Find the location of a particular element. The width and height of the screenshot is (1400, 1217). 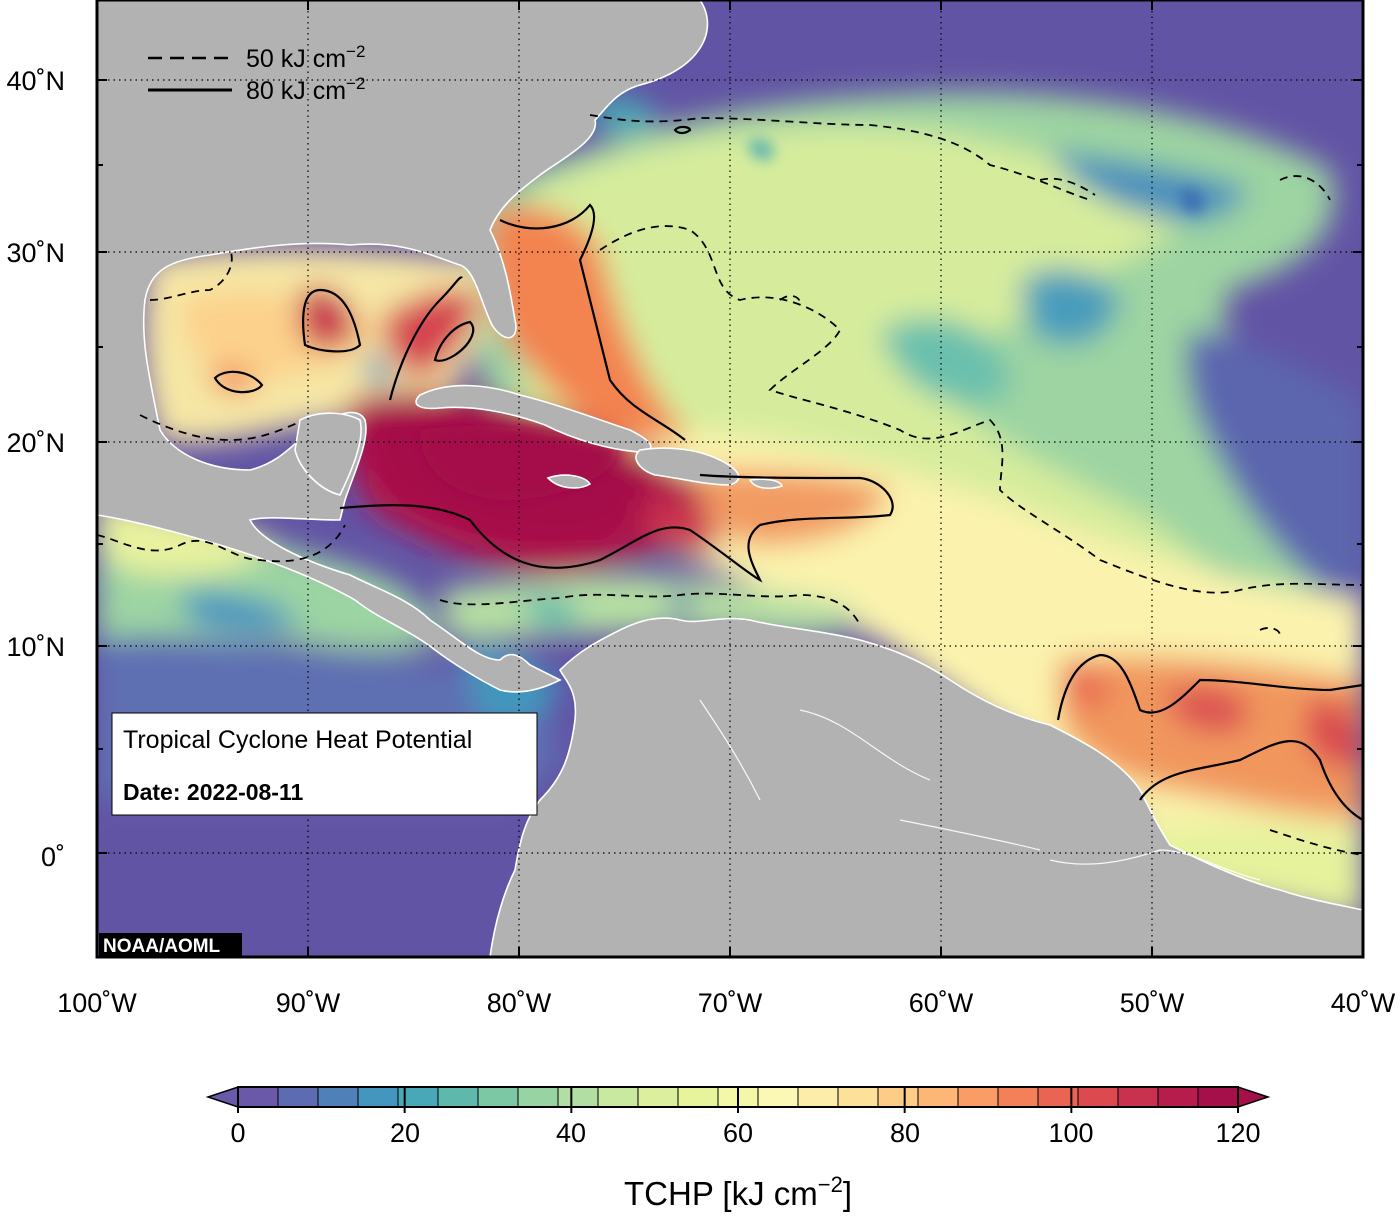

legend-dashed-exp: −2 is located at coordinates (355, 51).